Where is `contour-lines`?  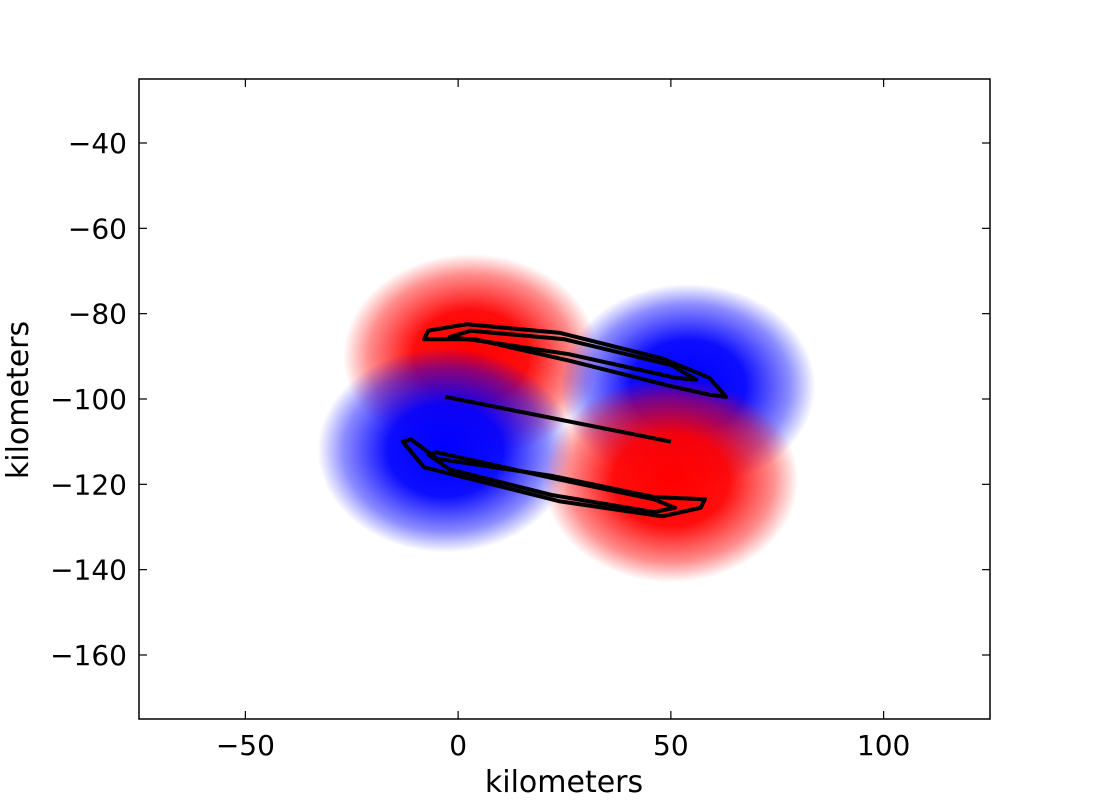
contour-lines is located at coordinates (564, 420).